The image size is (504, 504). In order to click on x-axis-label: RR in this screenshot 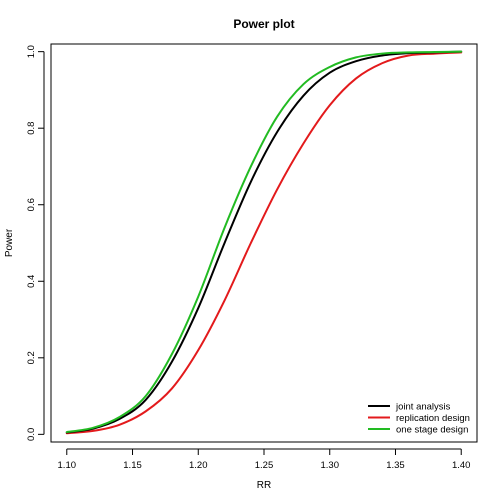, I will do `click(264, 485)`.